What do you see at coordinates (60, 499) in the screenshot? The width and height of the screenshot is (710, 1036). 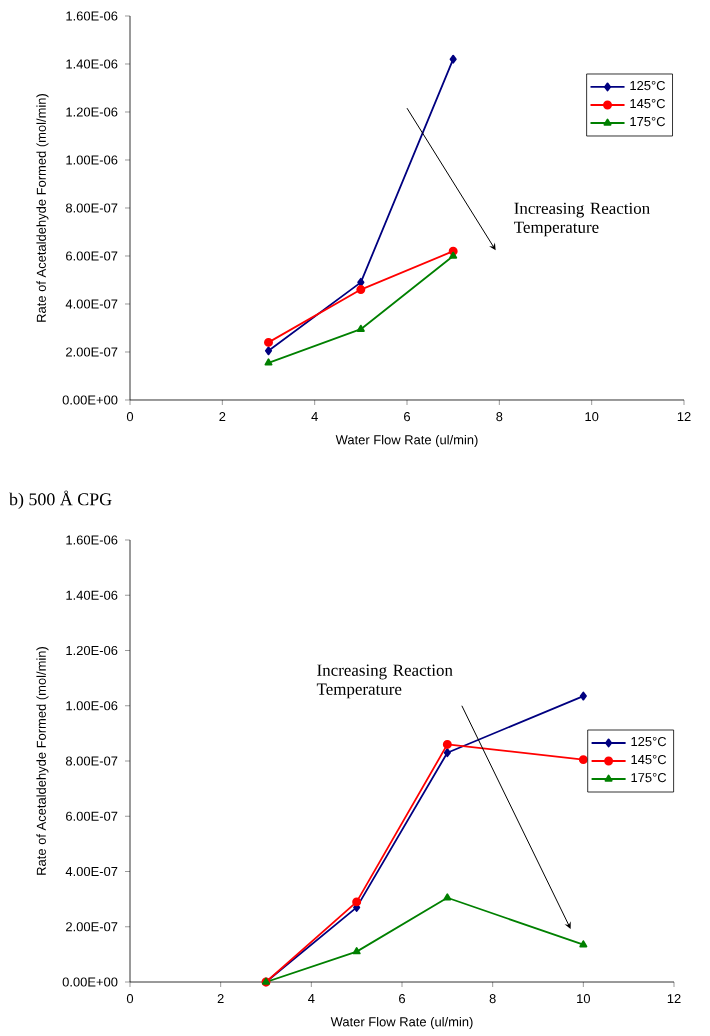 I see `chart-title: b) 500 Å CPG` at bounding box center [60, 499].